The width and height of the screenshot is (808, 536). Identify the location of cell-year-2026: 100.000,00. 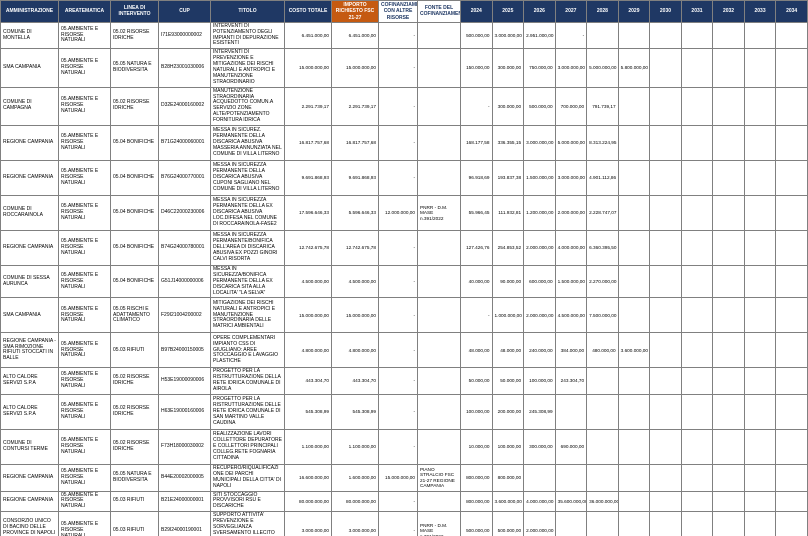
(539, 381).